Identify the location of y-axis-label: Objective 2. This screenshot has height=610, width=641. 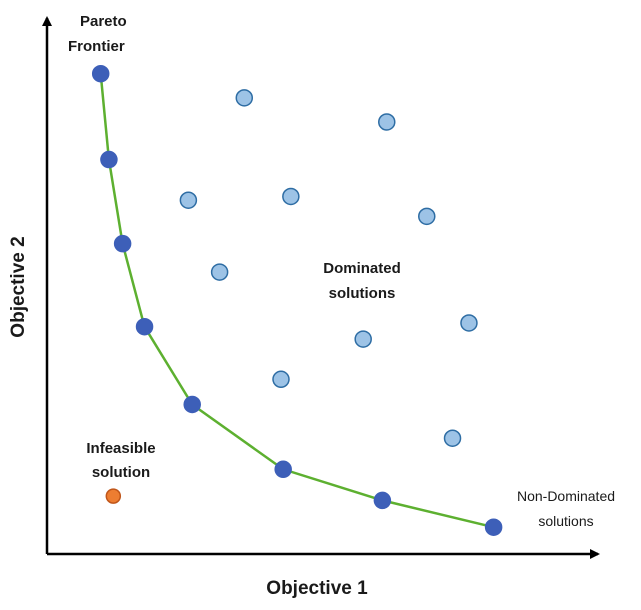
(18, 286).